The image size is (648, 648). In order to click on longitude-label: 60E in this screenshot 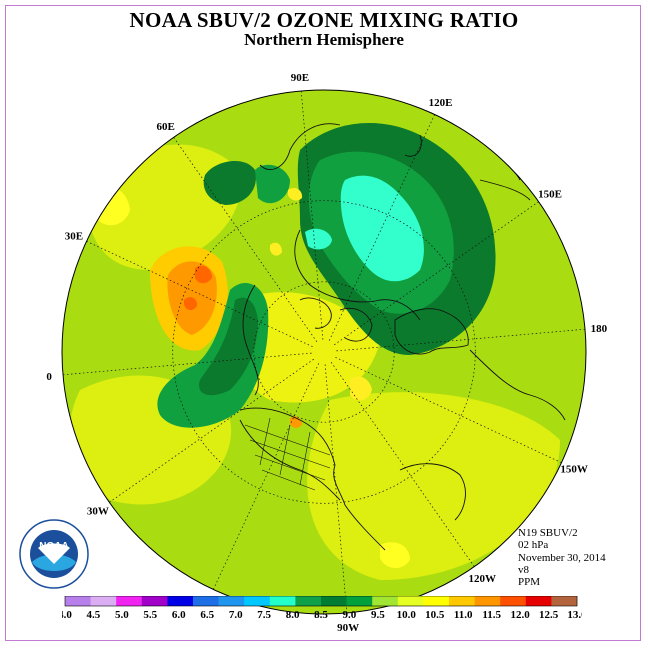, I will do `click(166, 127)`.